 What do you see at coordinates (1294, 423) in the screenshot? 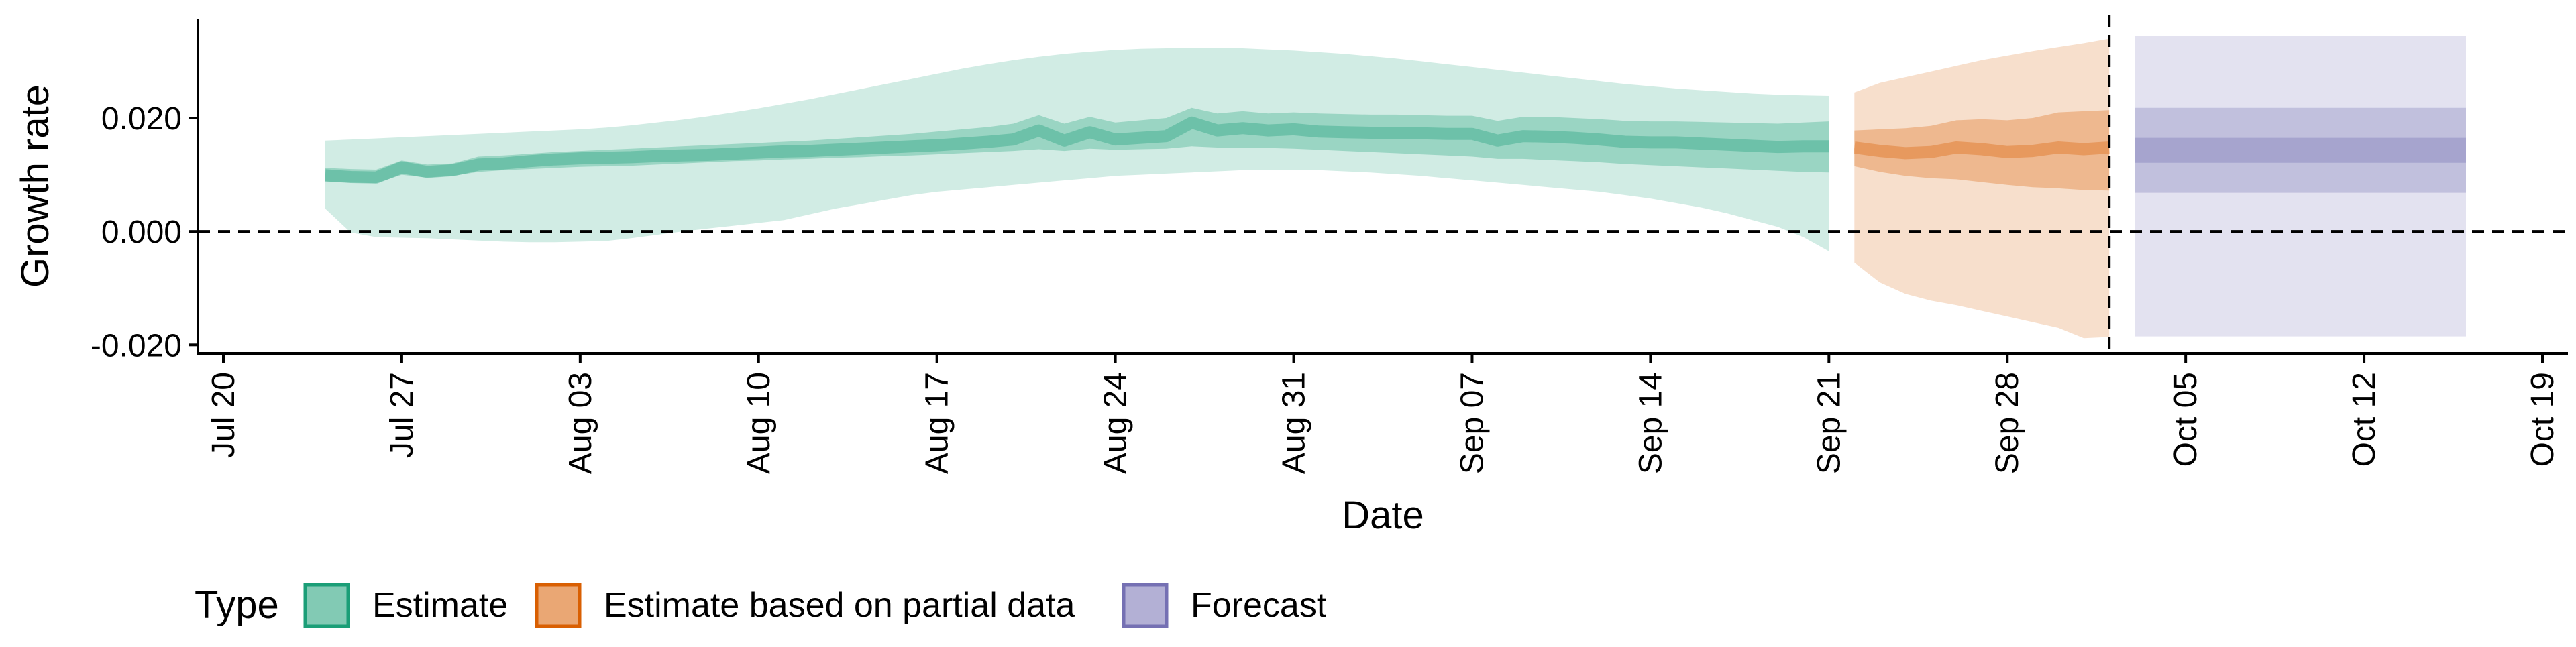
I see `x-tick-label: Aug 31` at bounding box center [1294, 423].